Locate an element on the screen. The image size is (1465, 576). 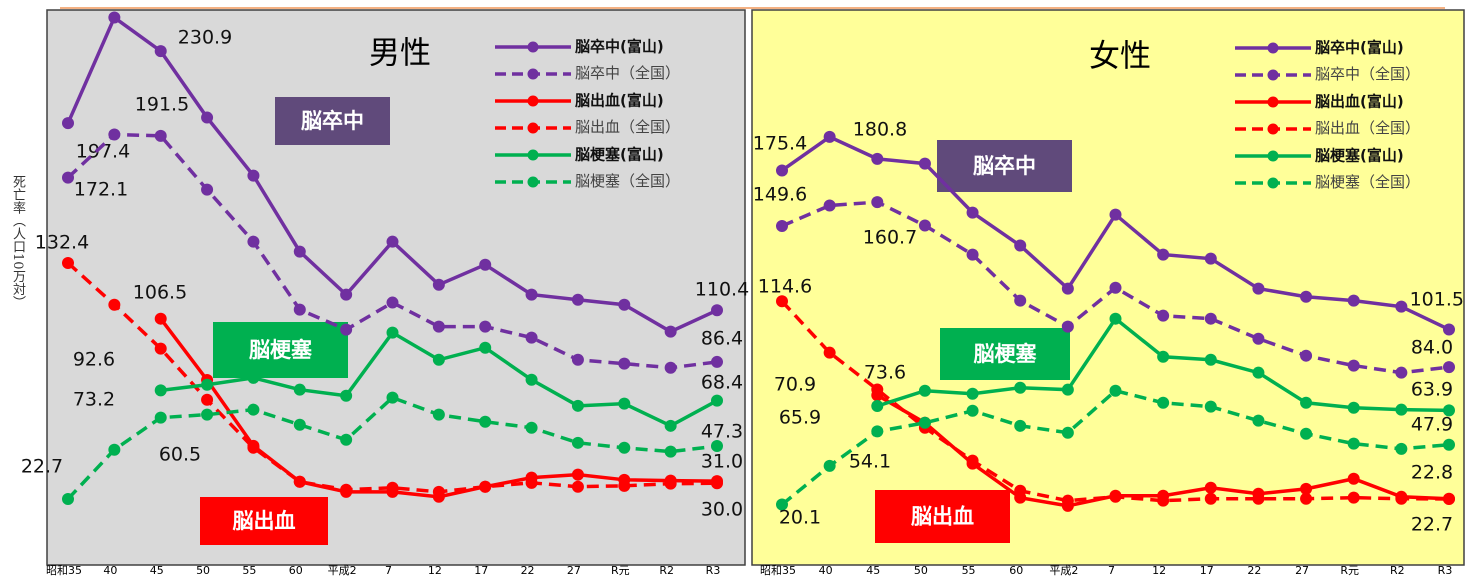
annotation: 脳梗塞 is located at coordinates (1006, 354).